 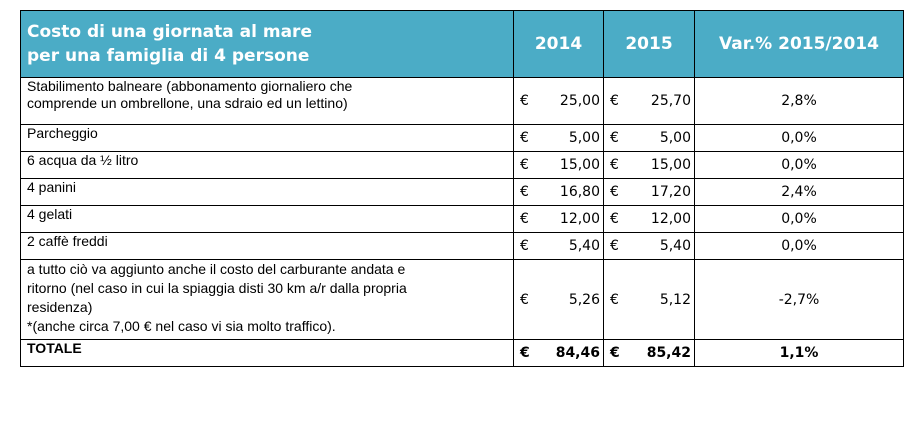 What do you see at coordinates (558, 353) in the screenshot?
I see `total-2014: €84,46` at bounding box center [558, 353].